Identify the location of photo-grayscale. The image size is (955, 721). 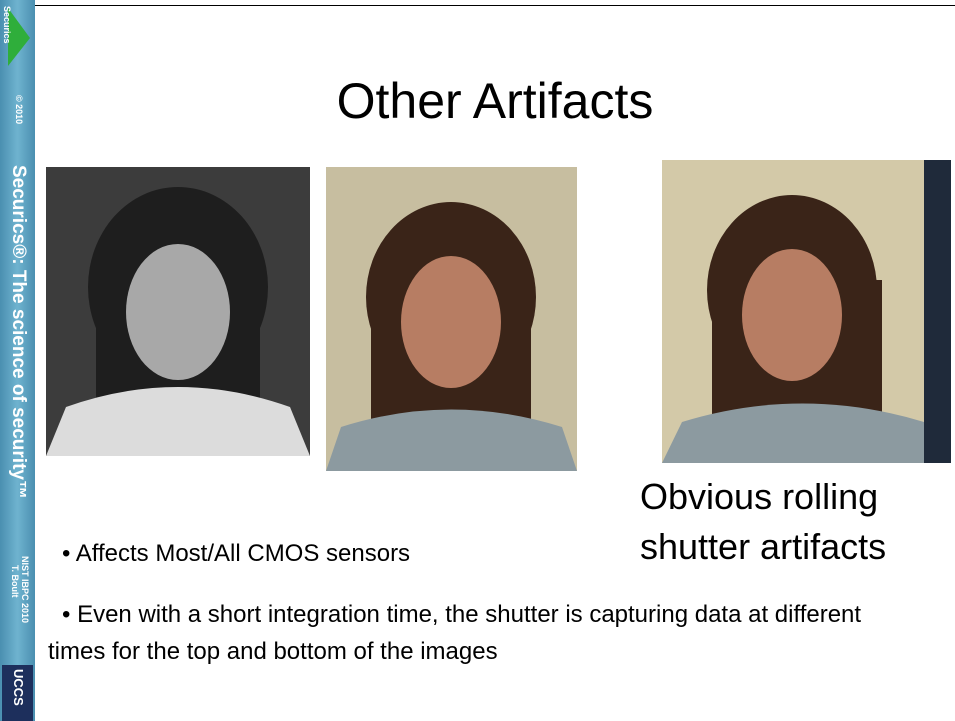
(178, 311).